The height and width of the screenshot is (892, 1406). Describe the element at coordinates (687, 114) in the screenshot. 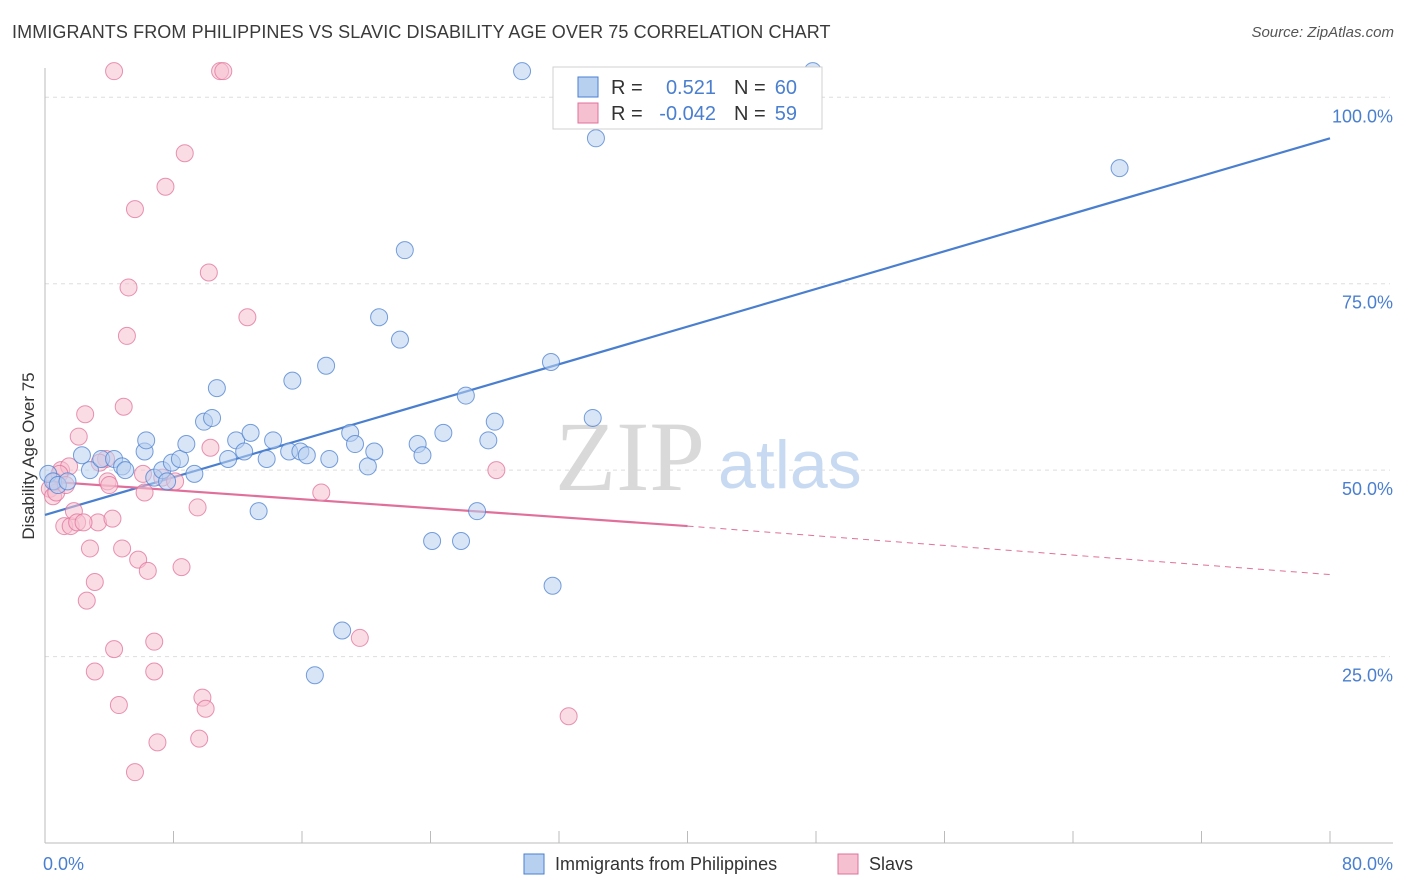

I see `legend-r-value-2: -0.042` at that location.